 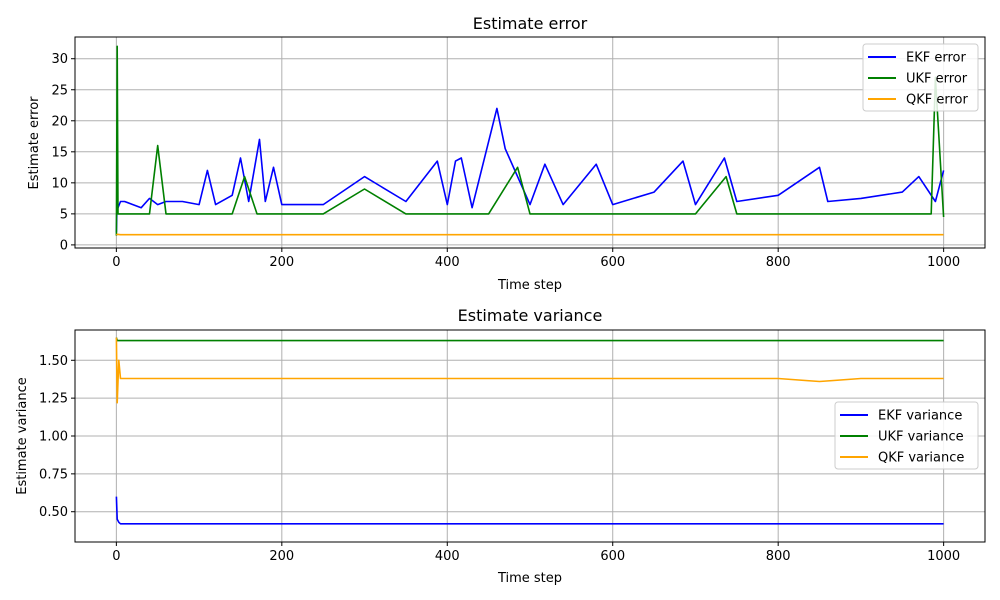 I want to click on qkf-variance-line, so click(x=529, y=370).